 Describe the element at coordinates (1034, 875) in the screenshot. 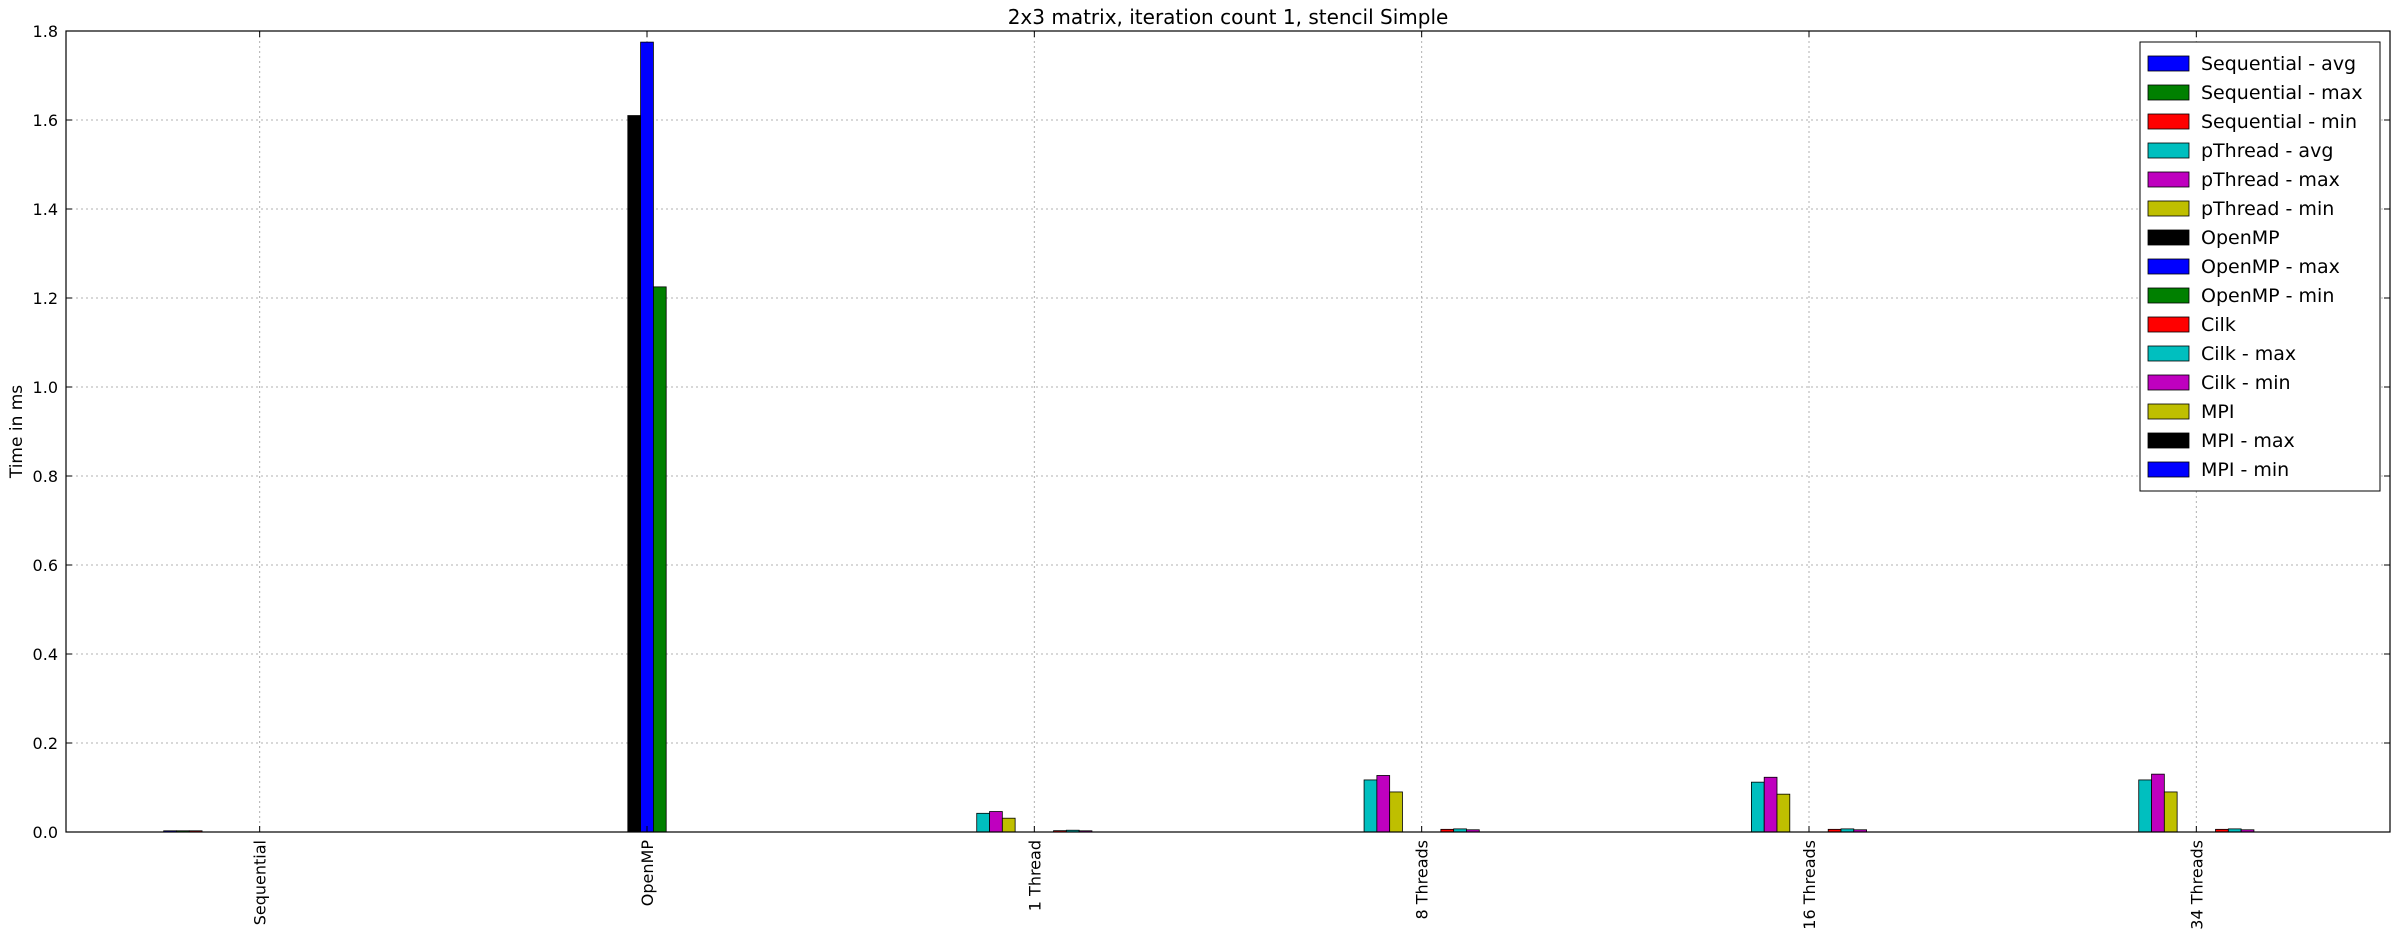

I see `x-tick-label: 1 Thread` at that location.